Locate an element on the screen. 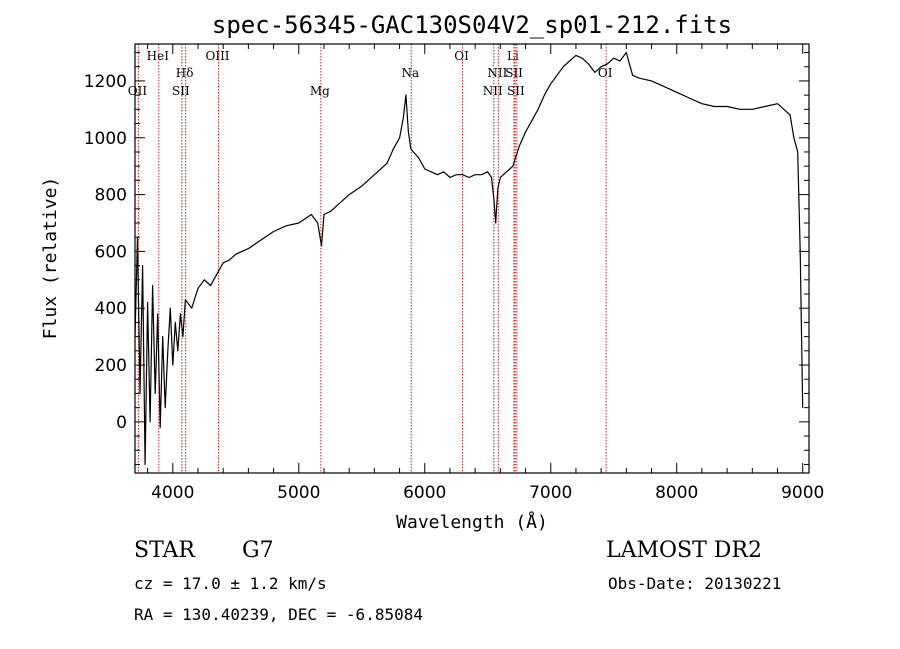 The image size is (900, 649). redshift-cz: cz = 17.0 ± 1.2 km/s is located at coordinates (230, 583).